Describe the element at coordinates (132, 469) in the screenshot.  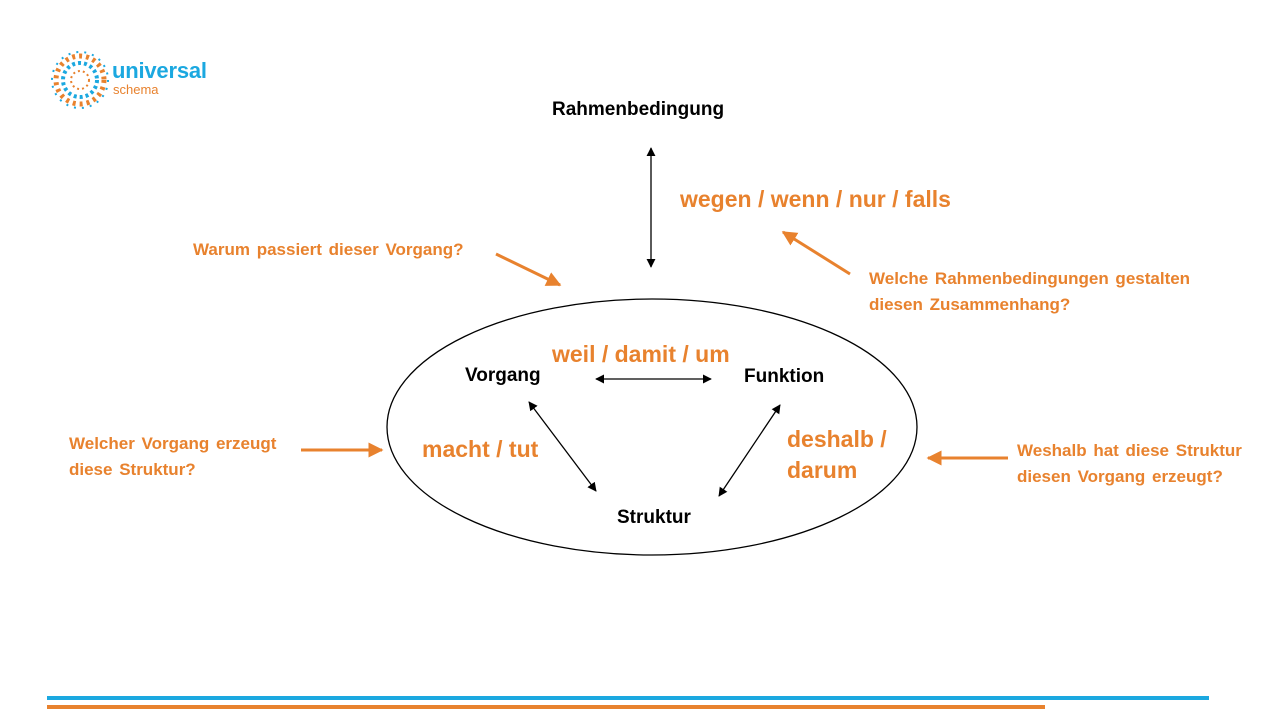
I see `question-vorgang-line2: diese Struktur?` at that location.